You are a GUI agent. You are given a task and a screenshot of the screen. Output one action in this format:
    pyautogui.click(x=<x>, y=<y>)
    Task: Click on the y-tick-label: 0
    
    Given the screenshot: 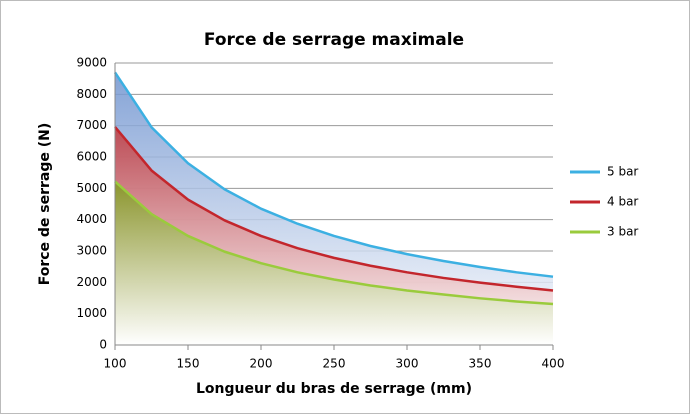 What is the action you would take?
    pyautogui.click(x=103, y=345)
    